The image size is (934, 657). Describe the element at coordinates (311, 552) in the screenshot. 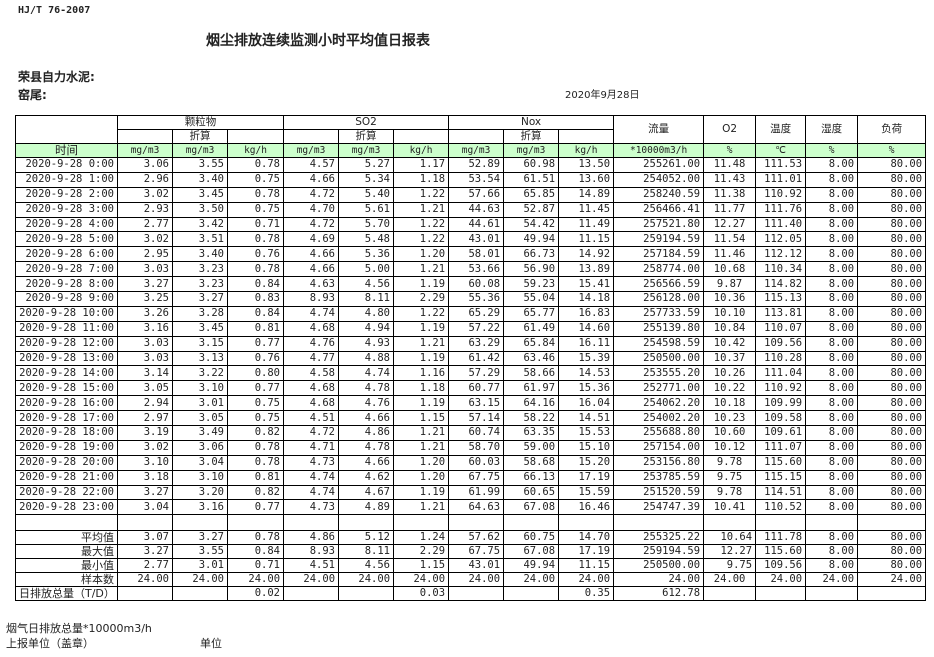

I see `summary-value: 8.93` at that location.